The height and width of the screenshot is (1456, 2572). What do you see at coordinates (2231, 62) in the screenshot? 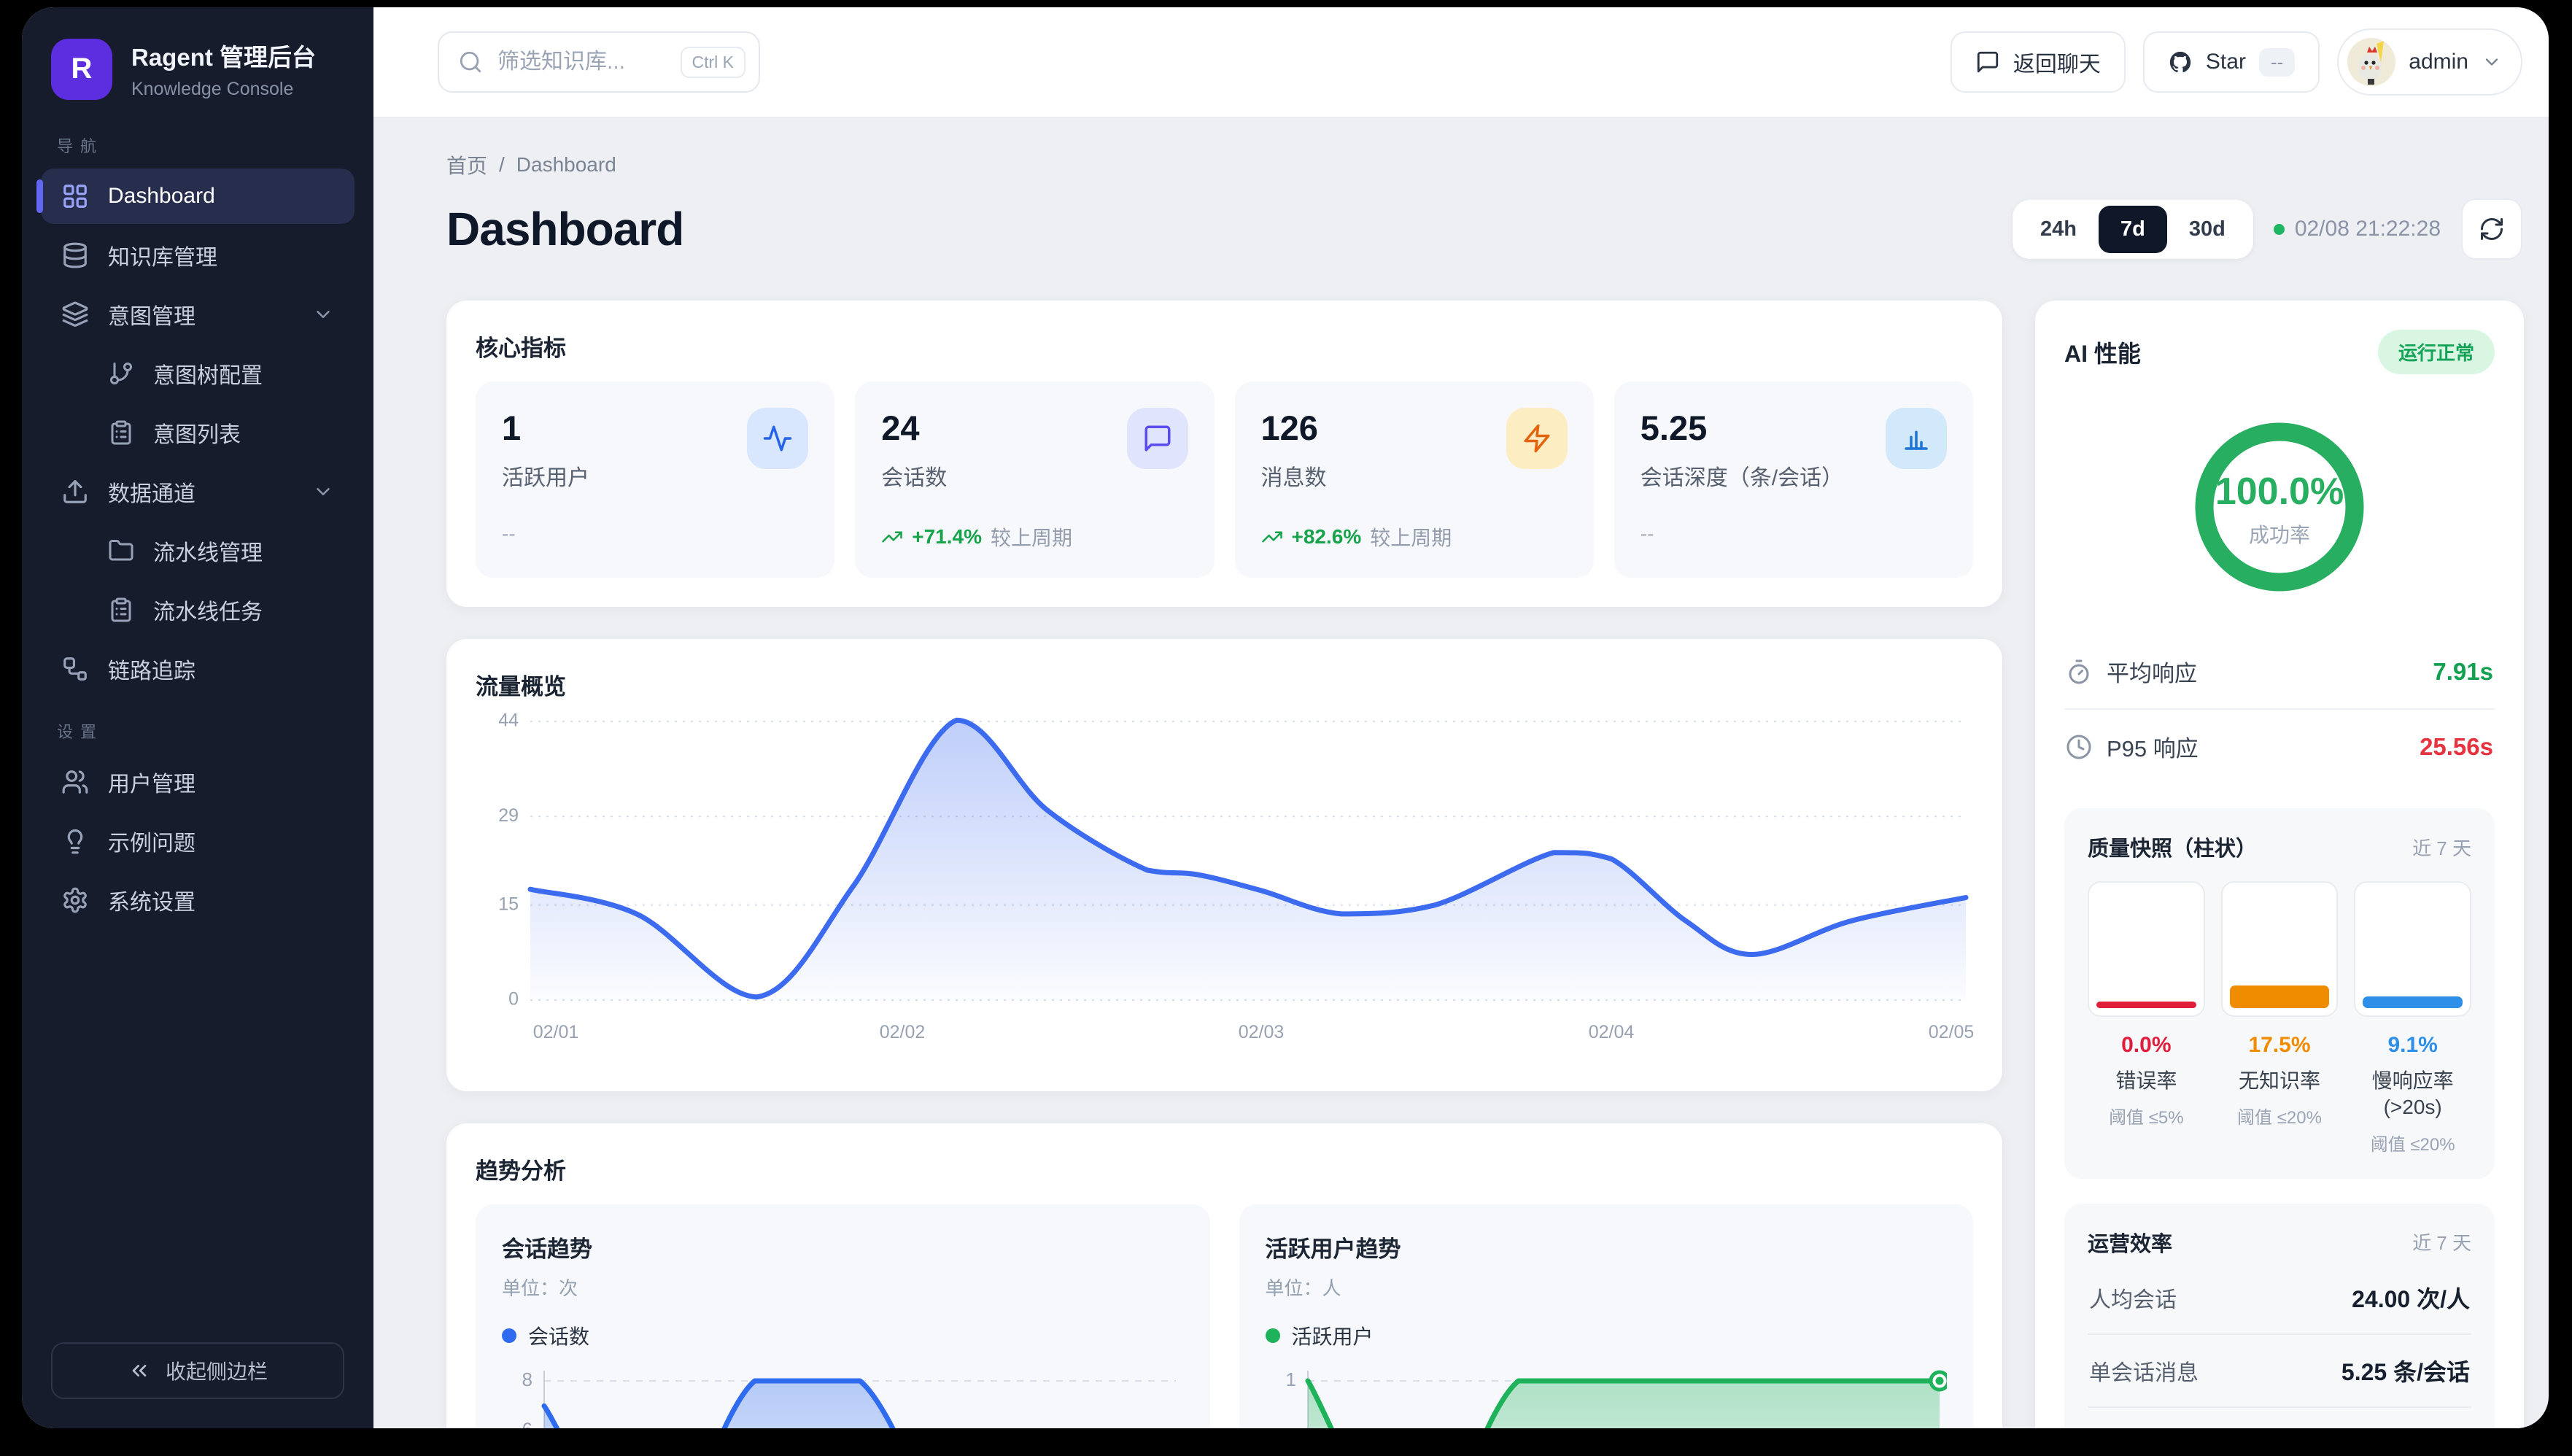
I see `github-star-button: Star --` at bounding box center [2231, 62].